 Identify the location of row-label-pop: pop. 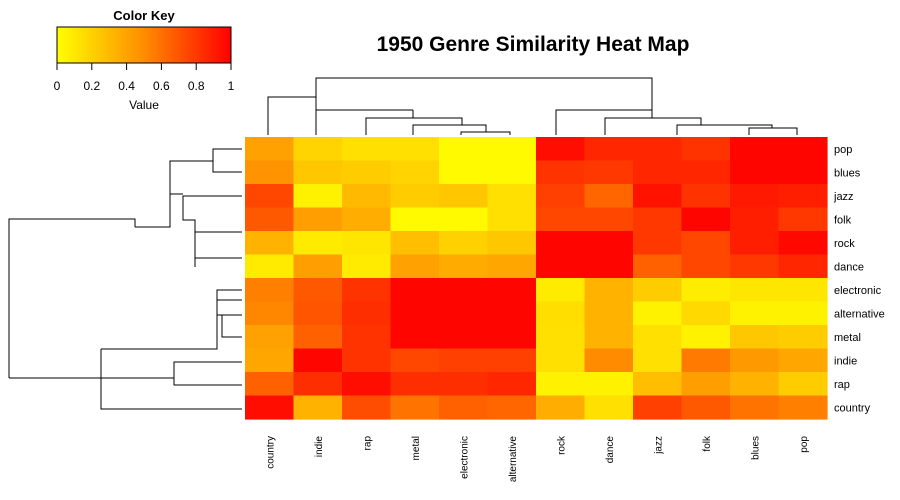
(843, 150).